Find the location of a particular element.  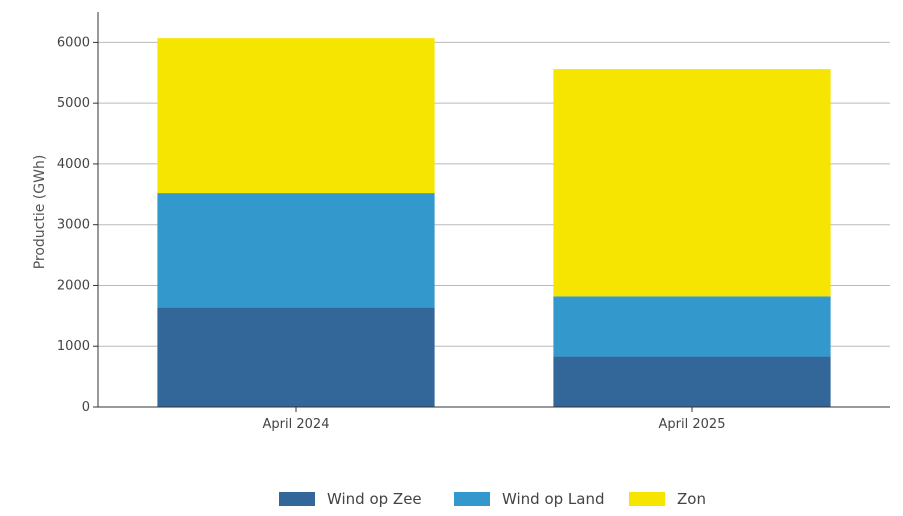

x-tick-label: April 2024 is located at coordinates (296, 424).